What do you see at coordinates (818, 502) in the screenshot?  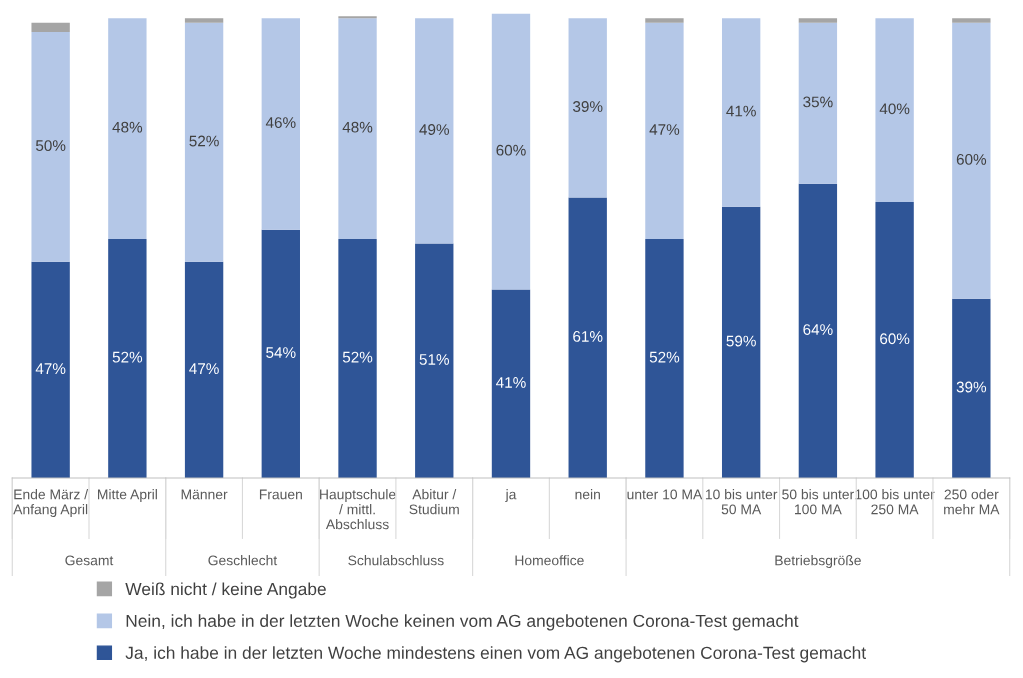 I see `x-tick-label: 50 bis unter 100 MA` at bounding box center [818, 502].